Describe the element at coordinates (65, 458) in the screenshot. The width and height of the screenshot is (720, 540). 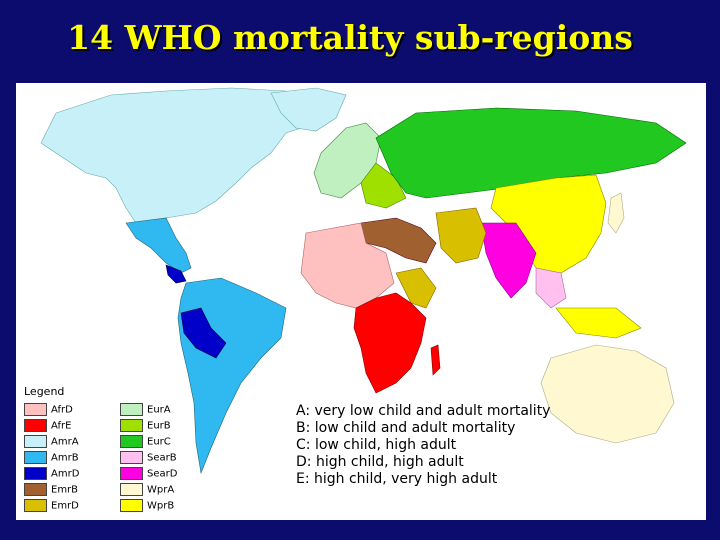
I see `legend-label: AmrB` at that location.